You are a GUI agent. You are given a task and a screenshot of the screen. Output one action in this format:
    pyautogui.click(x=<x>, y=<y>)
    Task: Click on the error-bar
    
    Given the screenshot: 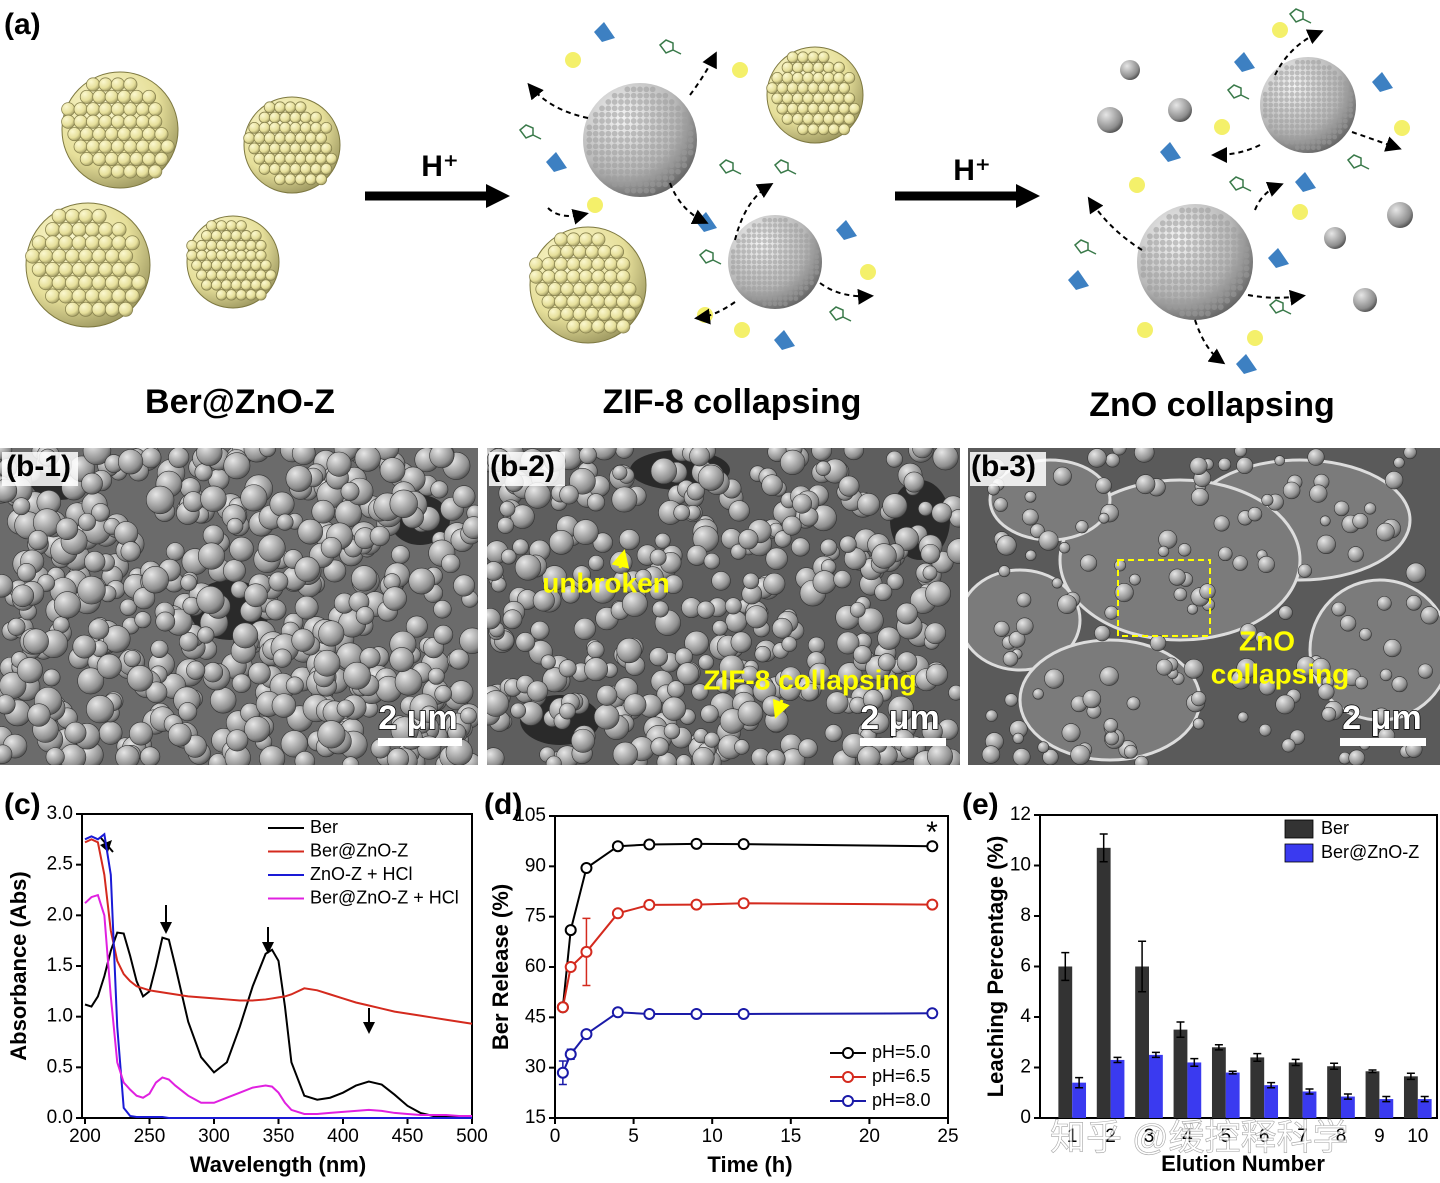 What is the action you would take?
    pyautogui.click(x=1065, y=966)
    